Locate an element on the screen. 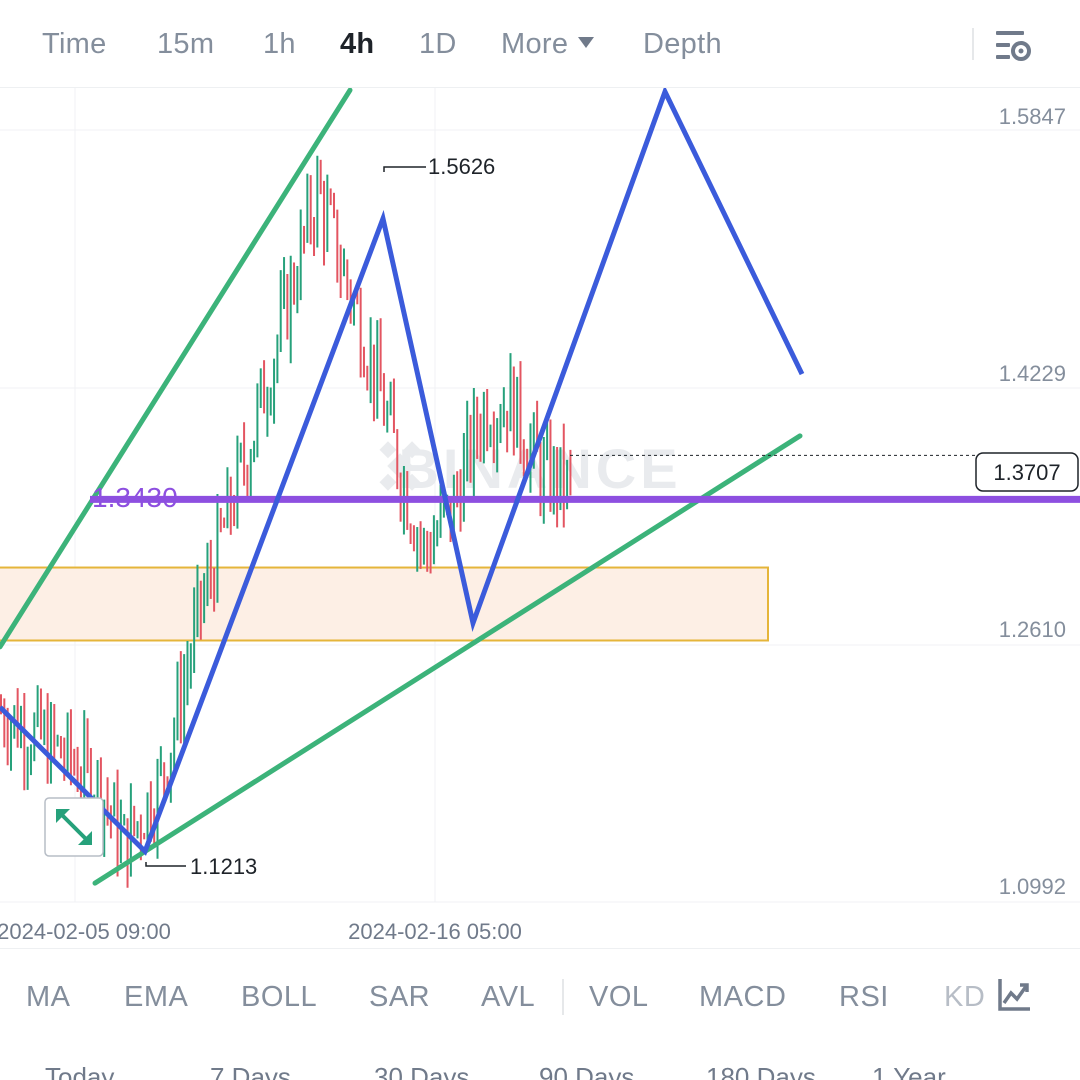  price-axis-label: 1.5847 is located at coordinates (1032, 116).